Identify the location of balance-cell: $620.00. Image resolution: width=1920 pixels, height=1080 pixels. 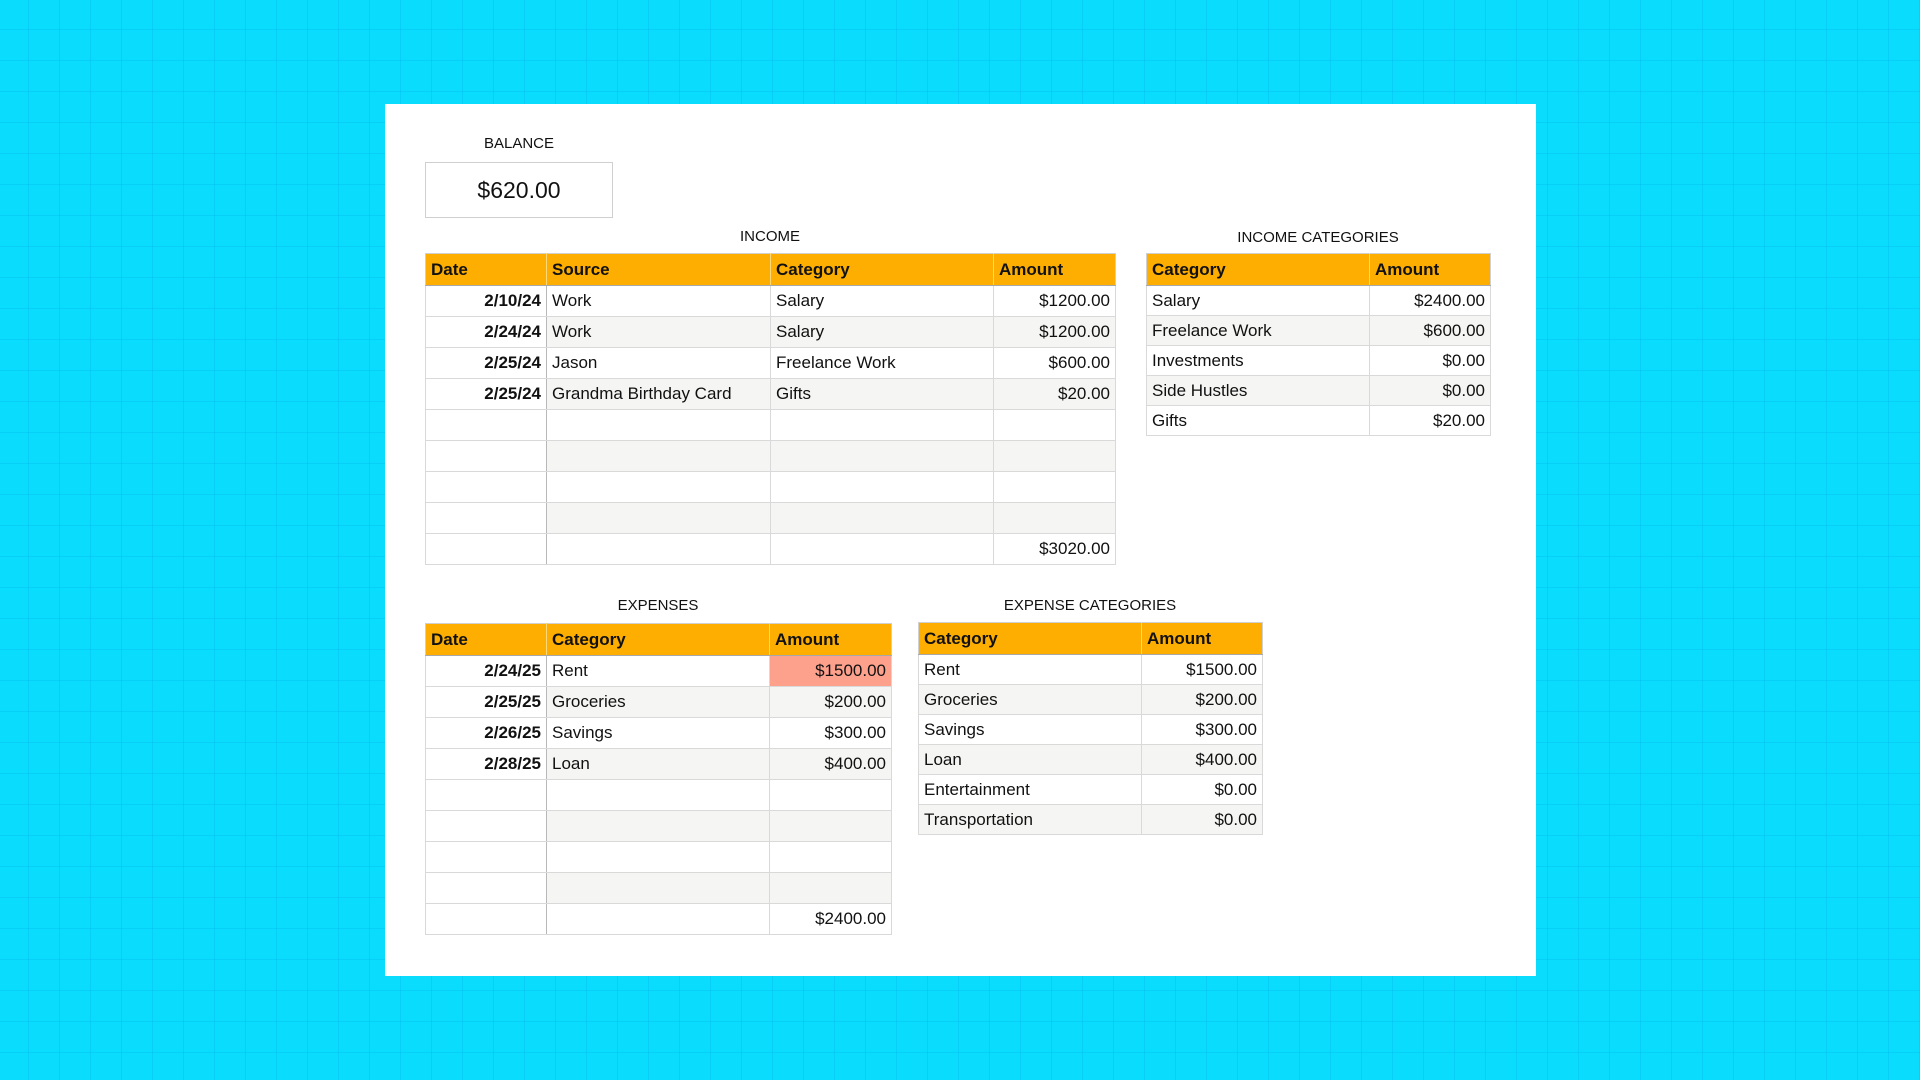
(519, 190).